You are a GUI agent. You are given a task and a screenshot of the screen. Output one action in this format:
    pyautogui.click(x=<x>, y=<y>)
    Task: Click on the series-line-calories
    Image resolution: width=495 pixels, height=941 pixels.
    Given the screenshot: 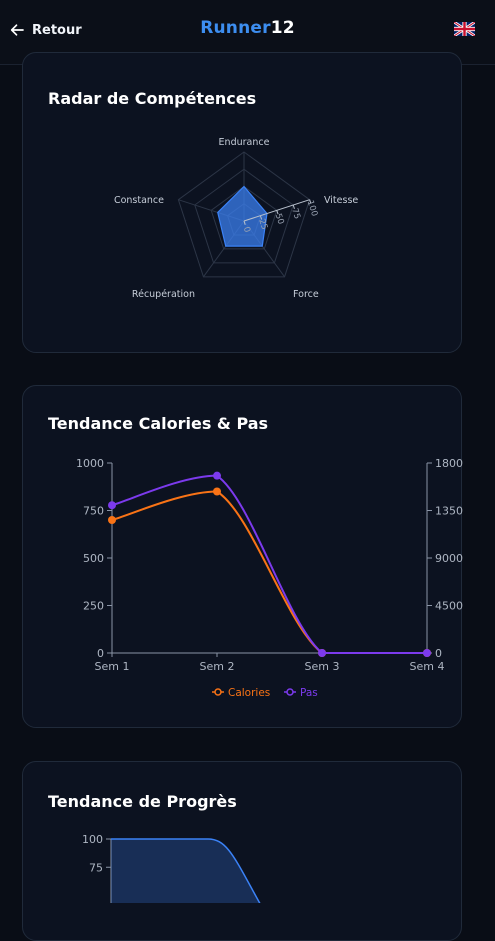 What is the action you would take?
    pyautogui.click(x=269, y=572)
    